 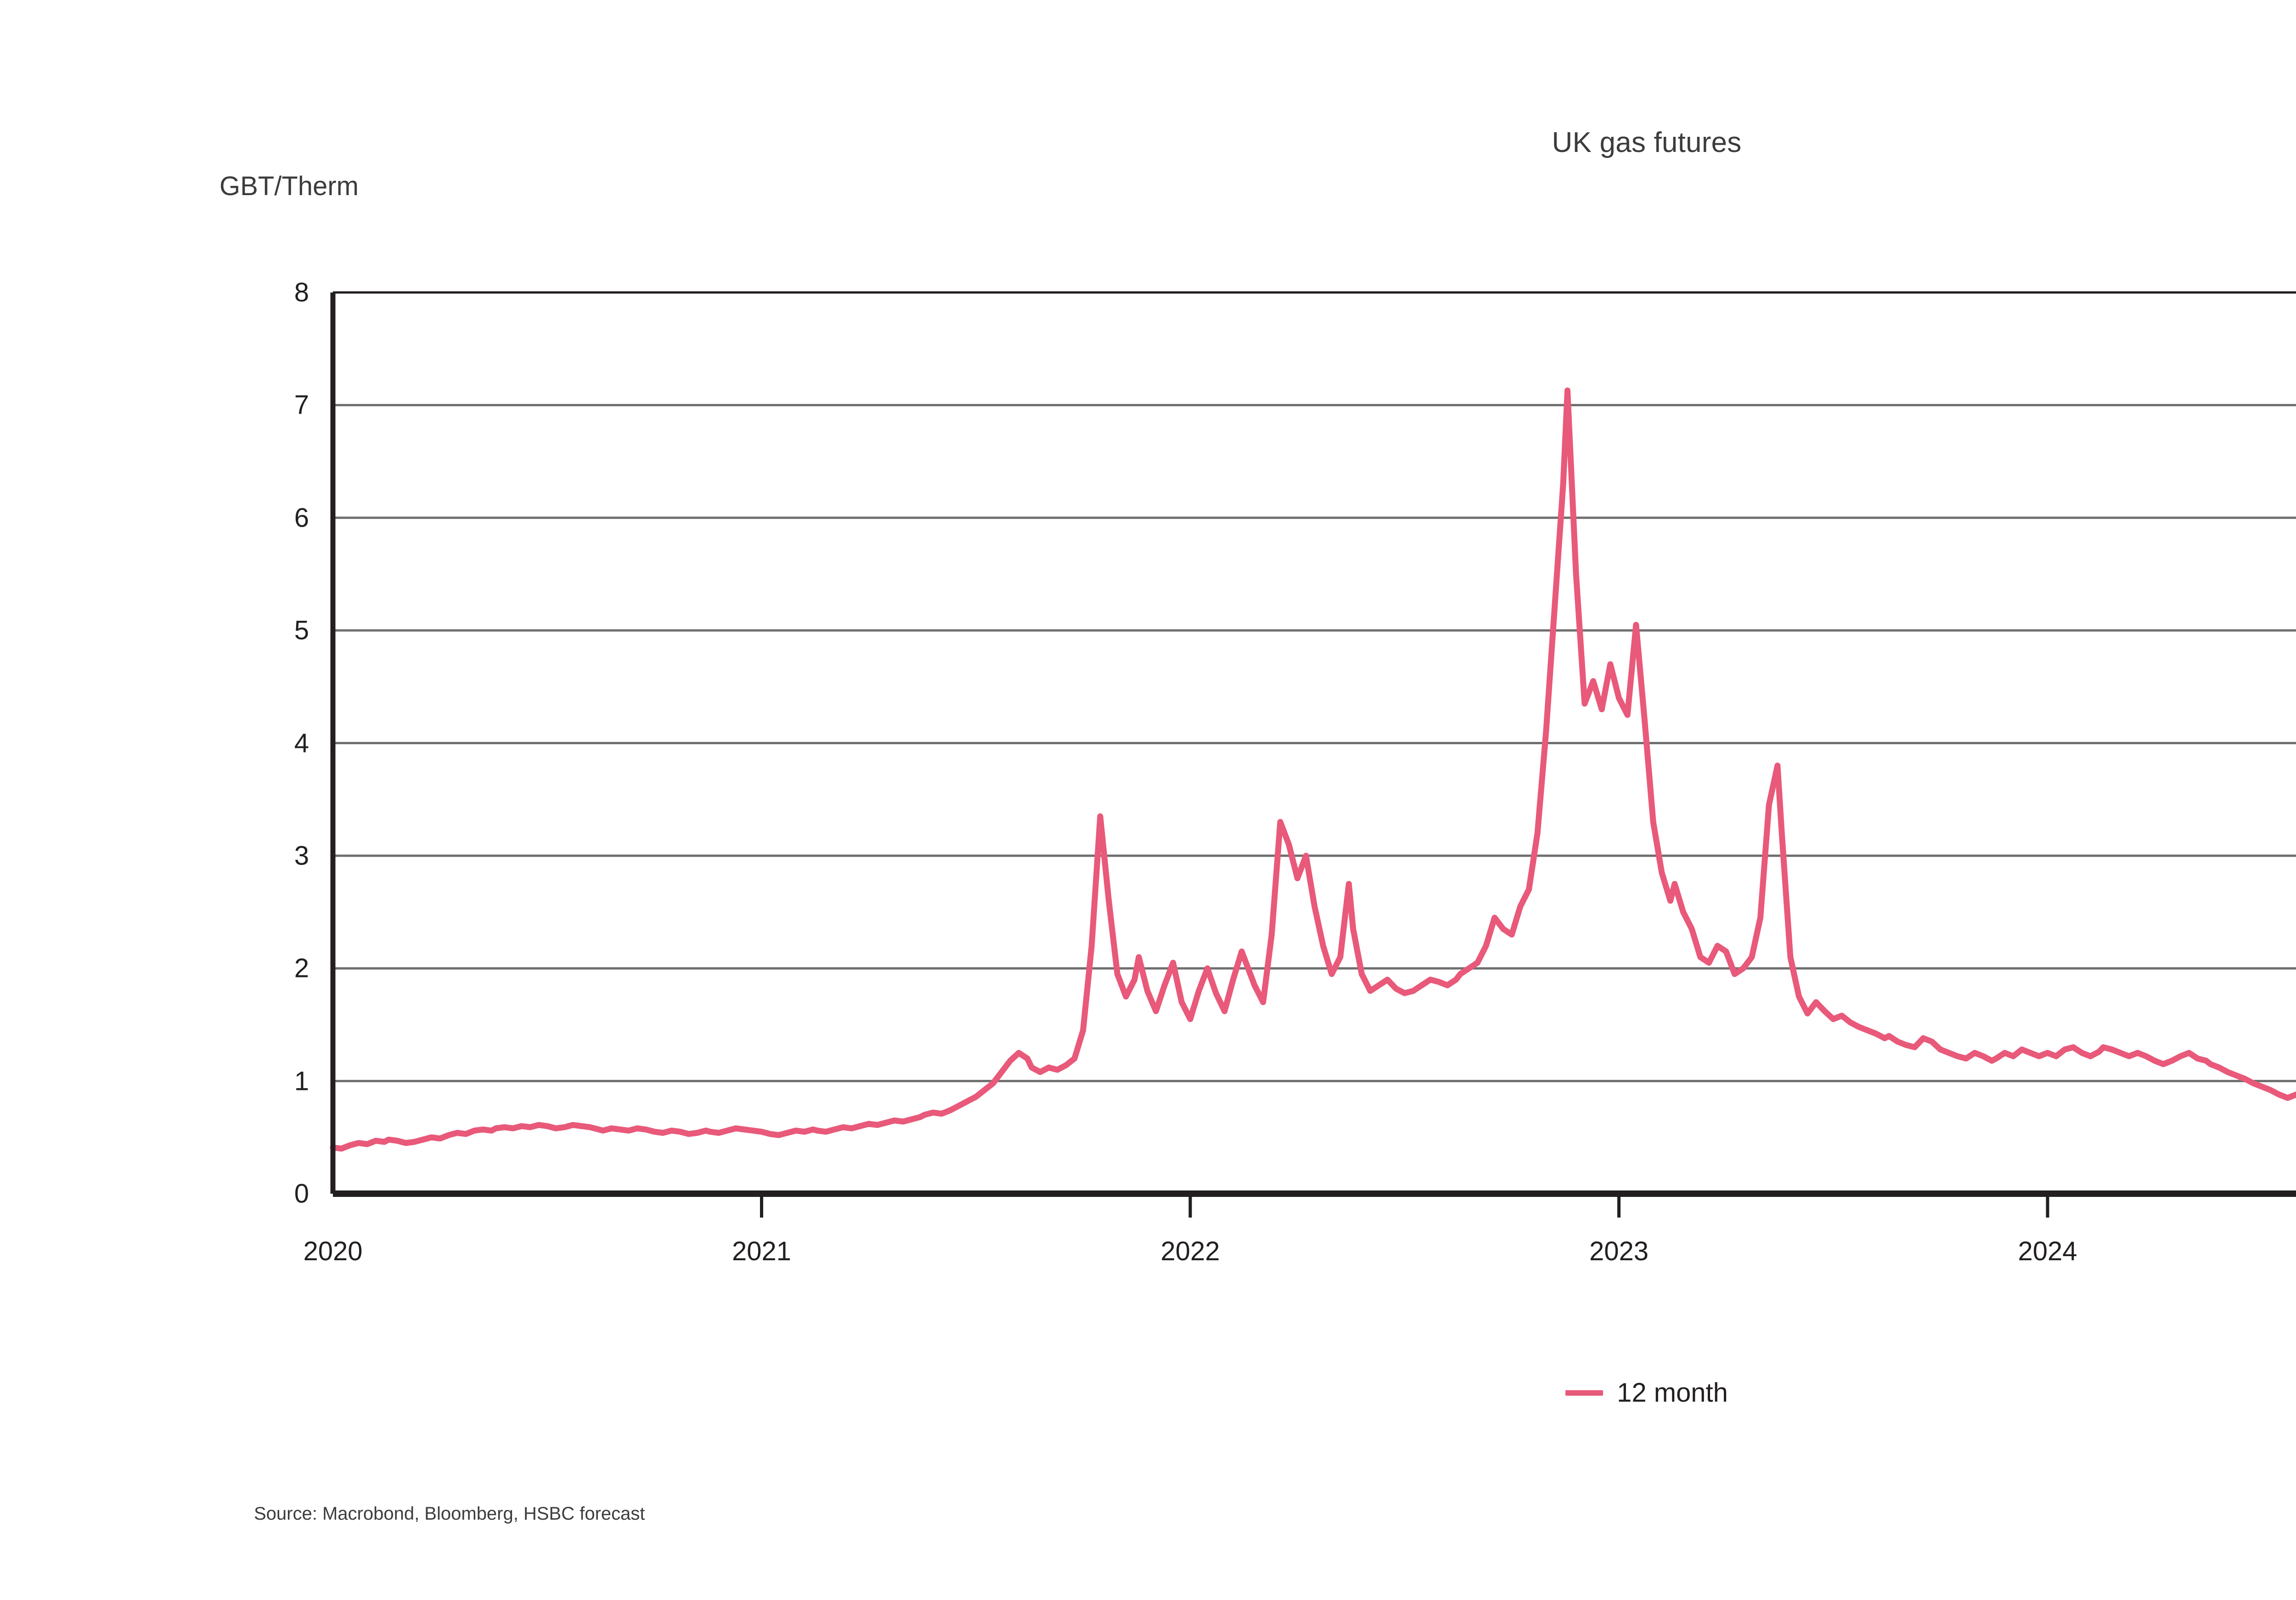 What do you see at coordinates (333, 1251) in the screenshot?
I see `x-tick-label: 2020` at bounding box center [333, 1251].